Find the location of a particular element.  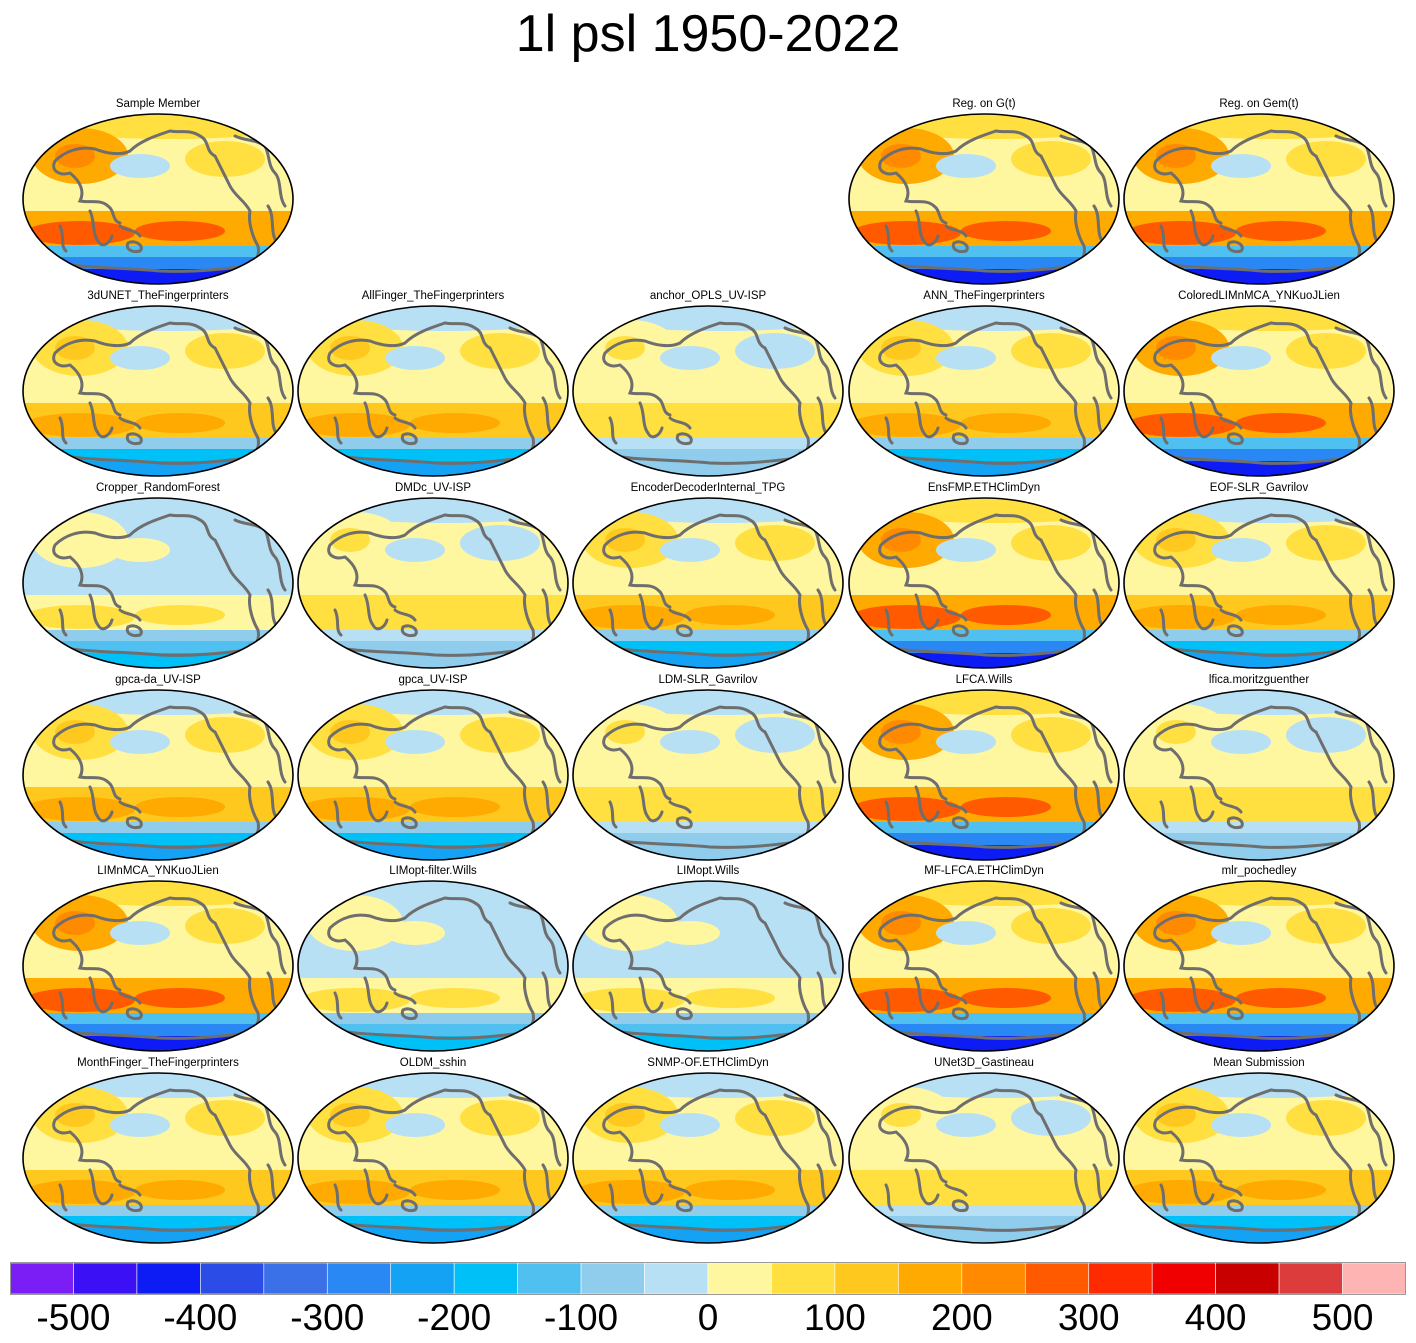

panel-title: UNet3D_Gastineau is located at coordinates (984, 1063).